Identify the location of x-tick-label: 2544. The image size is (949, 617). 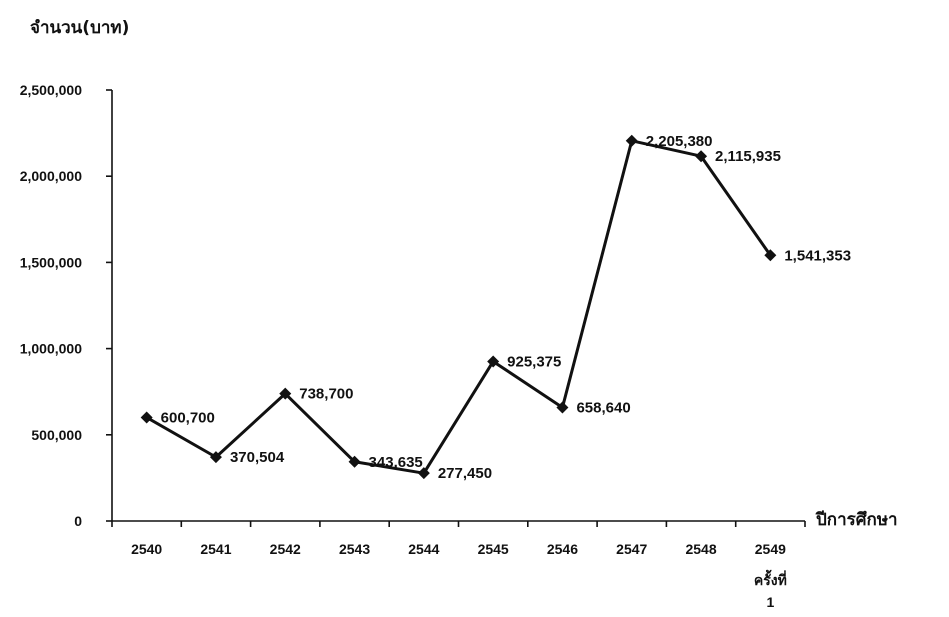
(423, 549).